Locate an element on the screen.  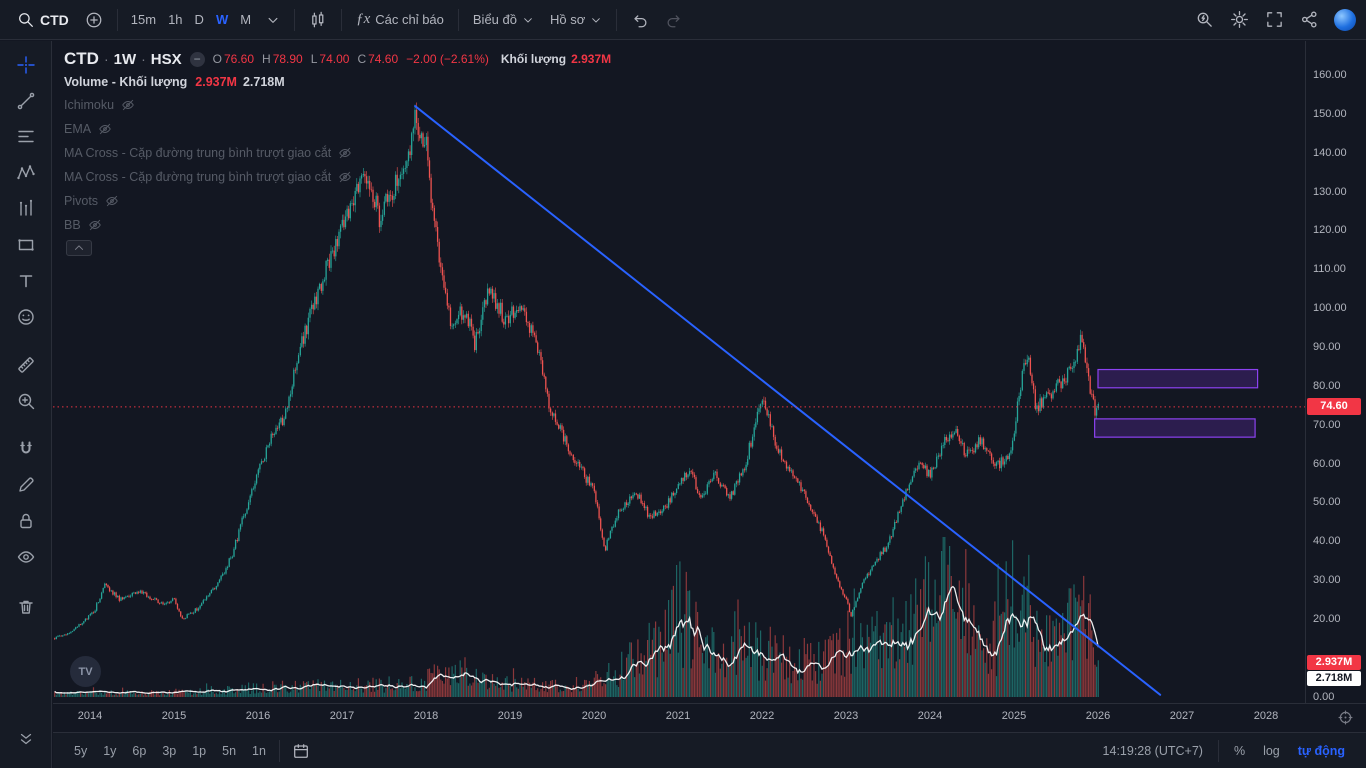
compare-add-button is located at coordinates (94, 20).